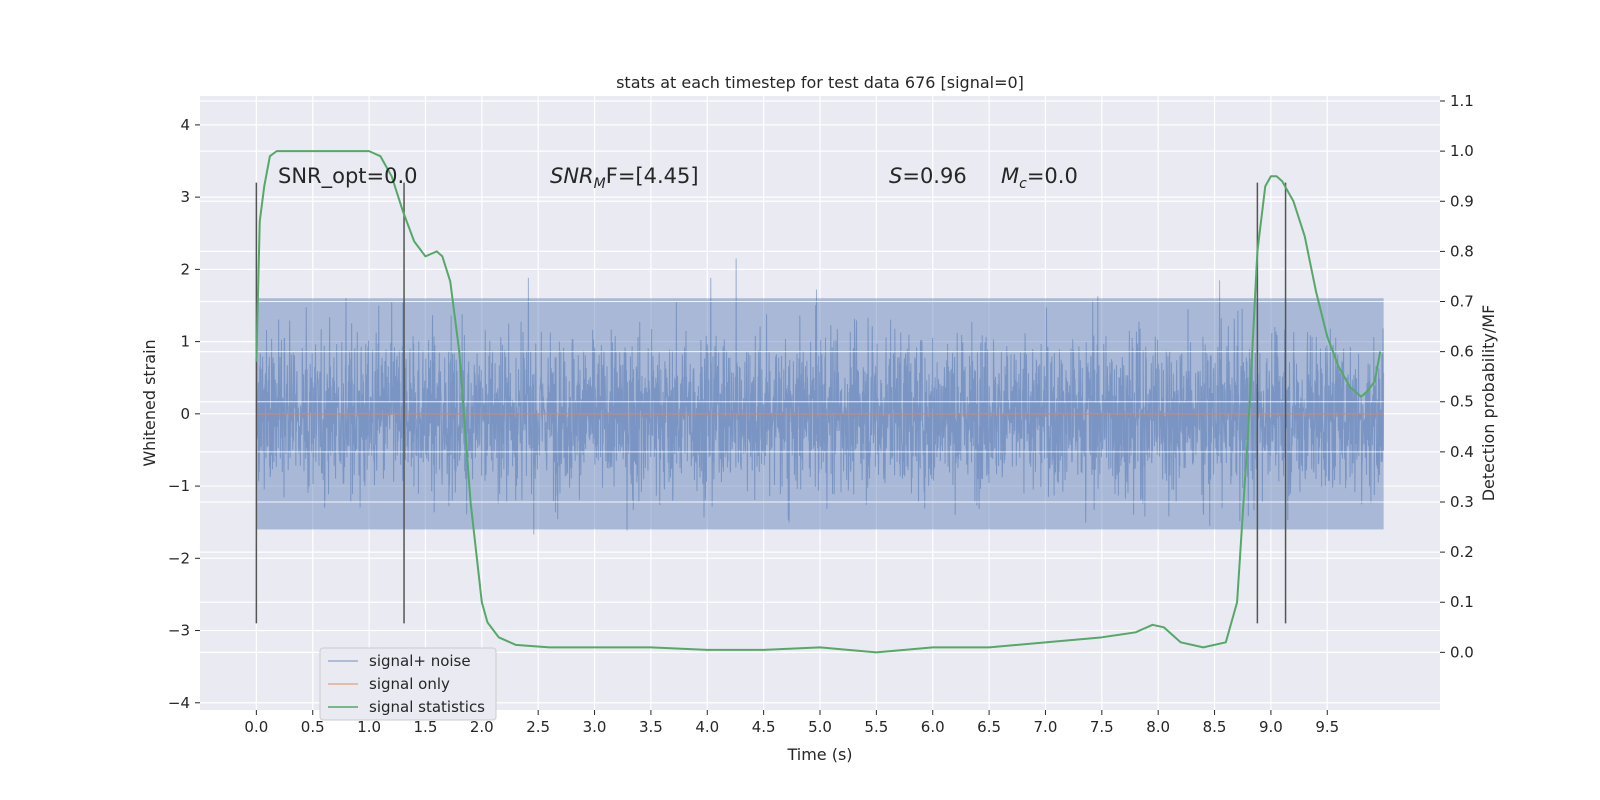  Describe the element at coordinates (652, 176) in the screenshot. I see `snr-mf-value: F=[4.45]` at that location.